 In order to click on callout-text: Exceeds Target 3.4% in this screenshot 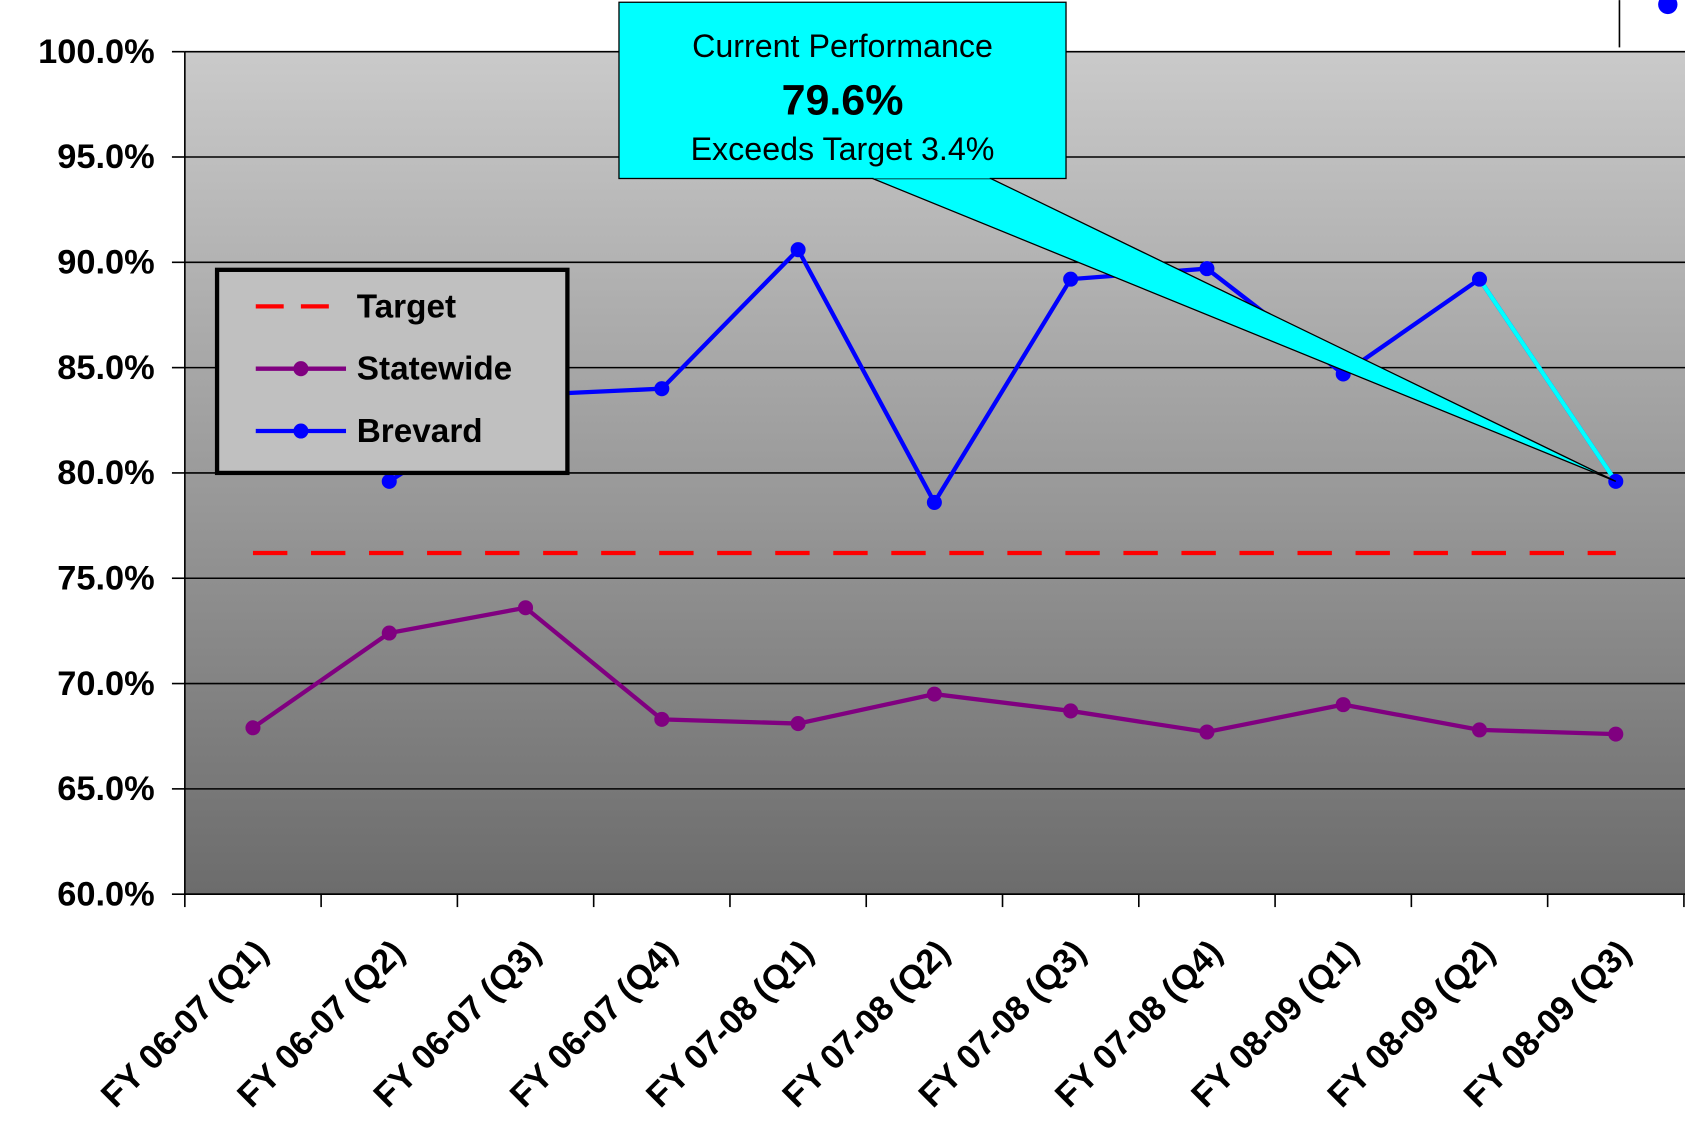, I will do `click(843, 149)`.